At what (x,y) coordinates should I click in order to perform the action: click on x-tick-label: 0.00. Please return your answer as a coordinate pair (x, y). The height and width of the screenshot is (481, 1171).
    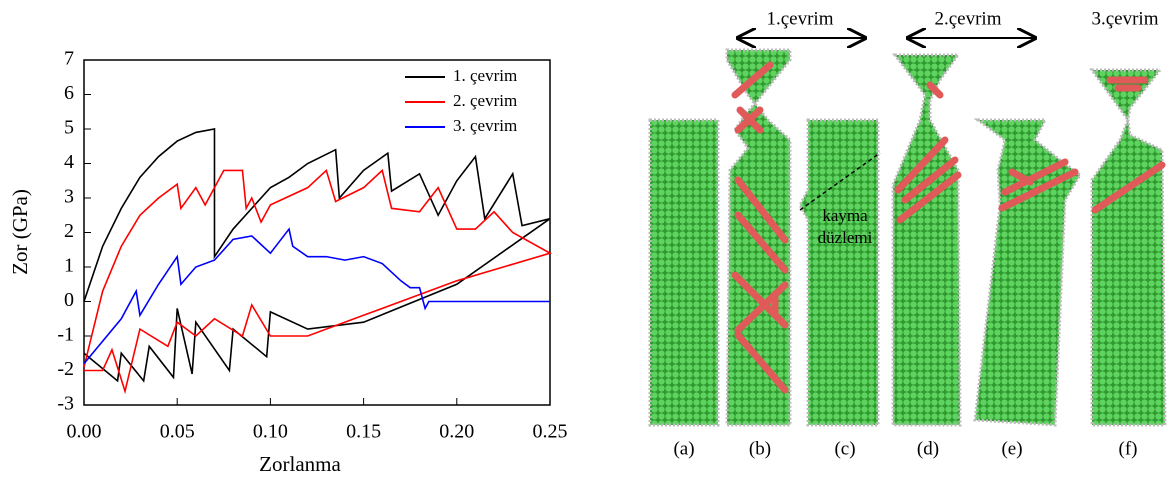
    Looking at the image, I should click on (84, 432).